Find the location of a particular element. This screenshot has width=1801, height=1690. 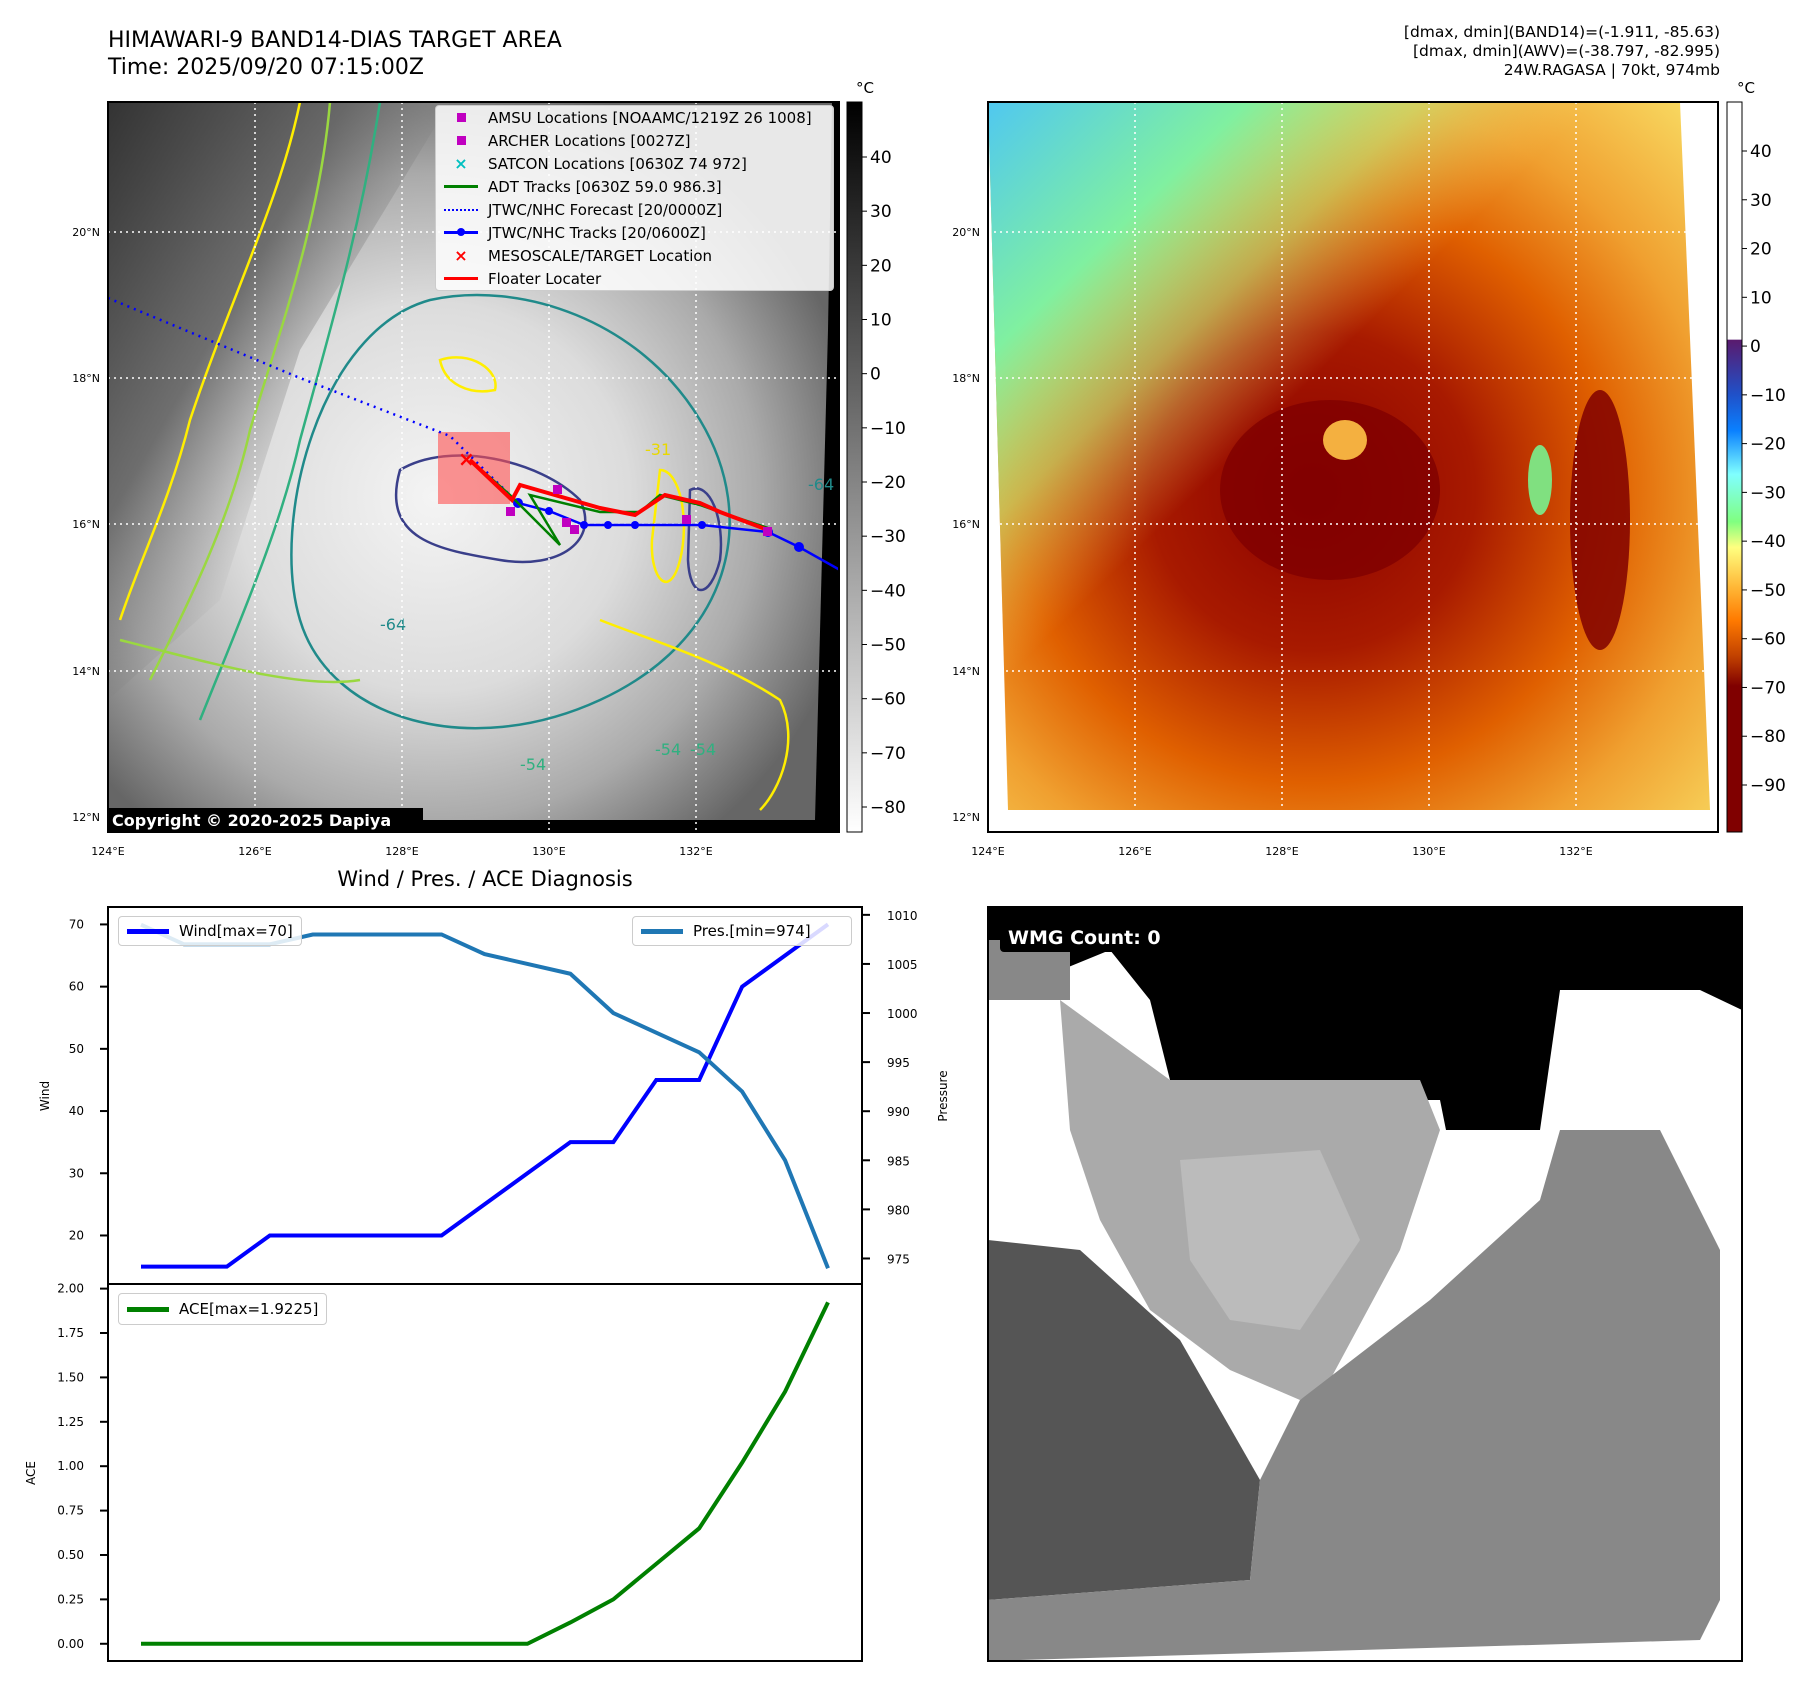

stats-line1: [dmax, dmin](BAND14)=(-1.911, -85.63) is located at coordinates (1561, 32).